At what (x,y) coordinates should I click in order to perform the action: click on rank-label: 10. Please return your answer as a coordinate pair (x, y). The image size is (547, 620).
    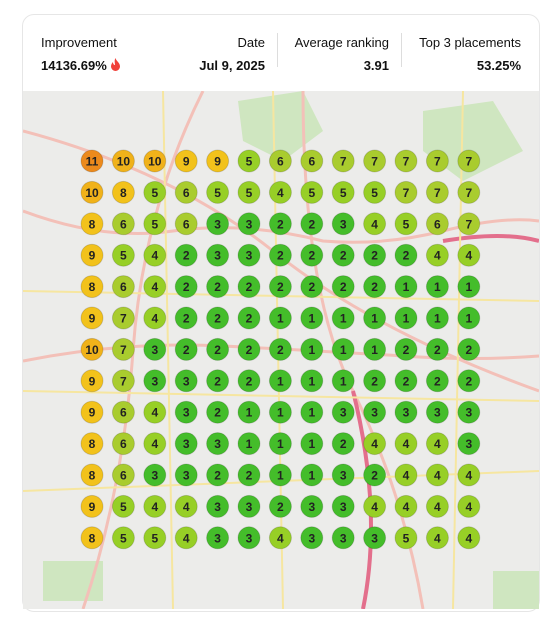
    Looking at the image, I should click on (92, 350).